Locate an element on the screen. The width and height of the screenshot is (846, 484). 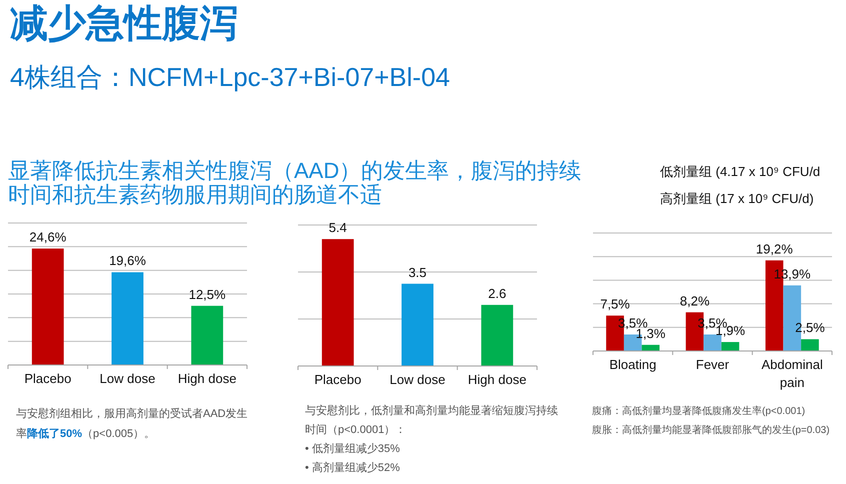
text: 高剂量组 (17 x 10⁹ CFU/d) is located at coordinates (737, 199).